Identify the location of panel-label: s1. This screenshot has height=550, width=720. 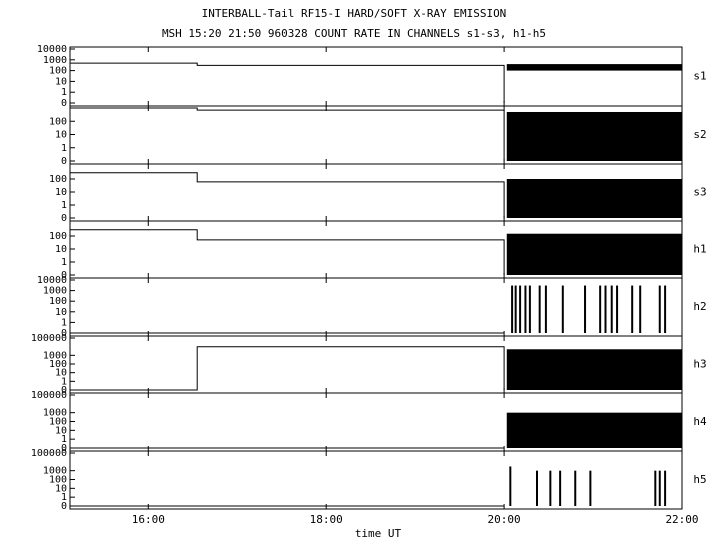
(699, 76).